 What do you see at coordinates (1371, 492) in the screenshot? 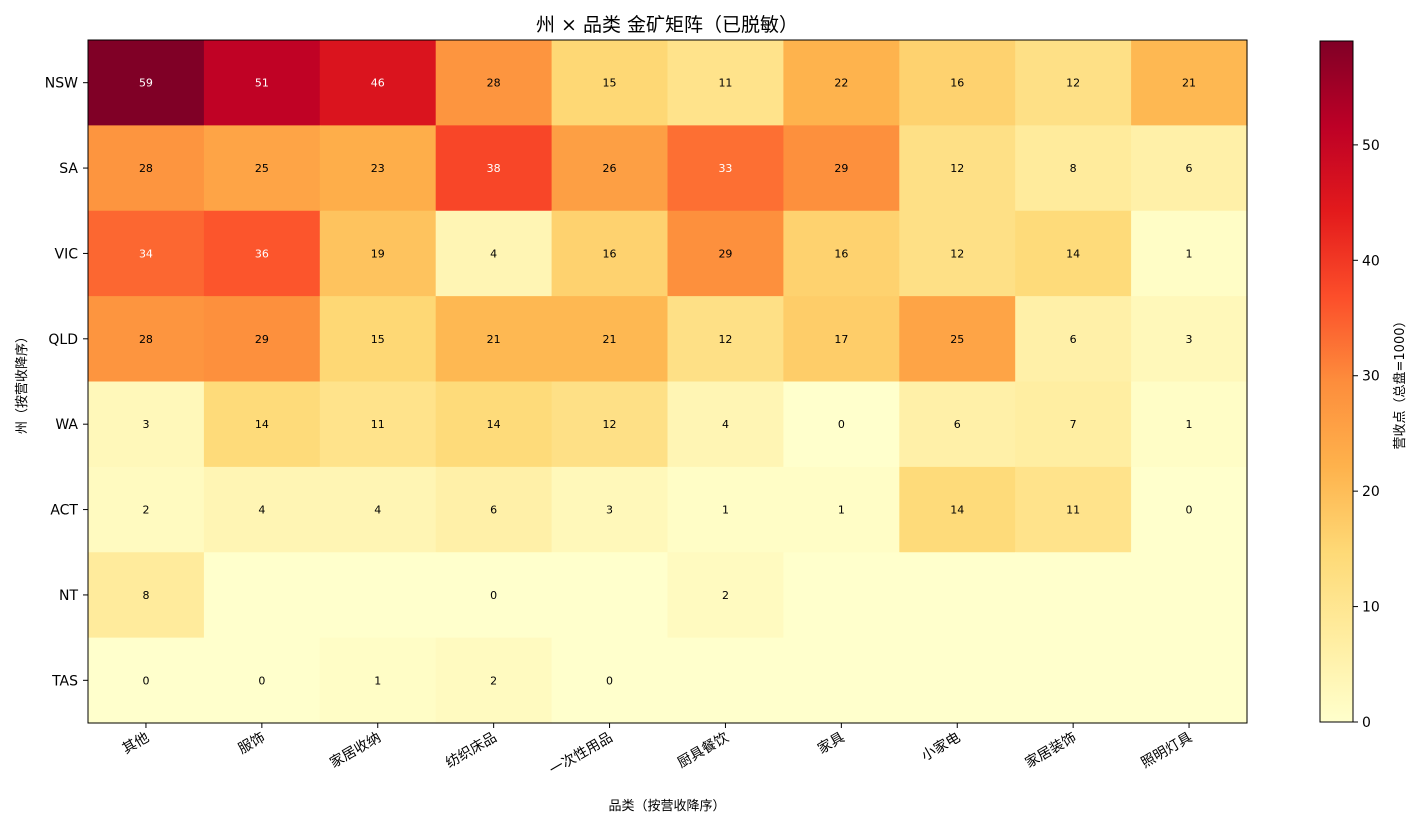
I see `colorbar-tick-label: 20` at bounding box center [1371, 492].